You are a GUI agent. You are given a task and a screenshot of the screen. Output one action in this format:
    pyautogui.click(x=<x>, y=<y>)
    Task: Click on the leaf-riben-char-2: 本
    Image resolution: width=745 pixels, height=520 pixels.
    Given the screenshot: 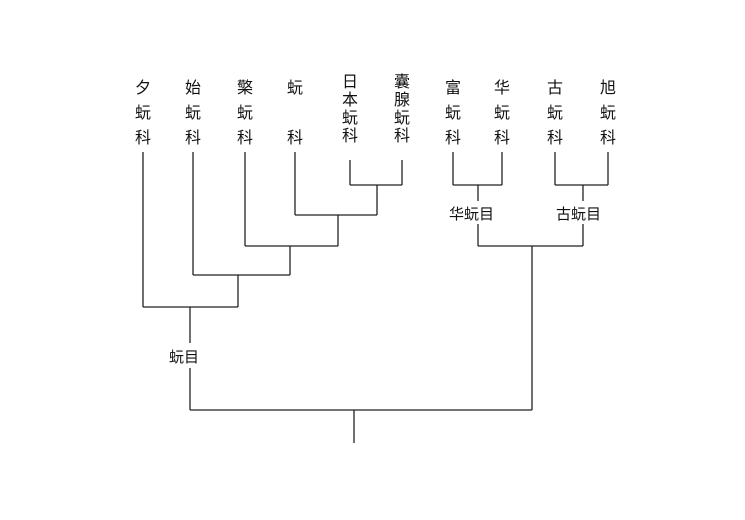 What is the action you would take?
    pyautogui.click(x=349, y=99)
    